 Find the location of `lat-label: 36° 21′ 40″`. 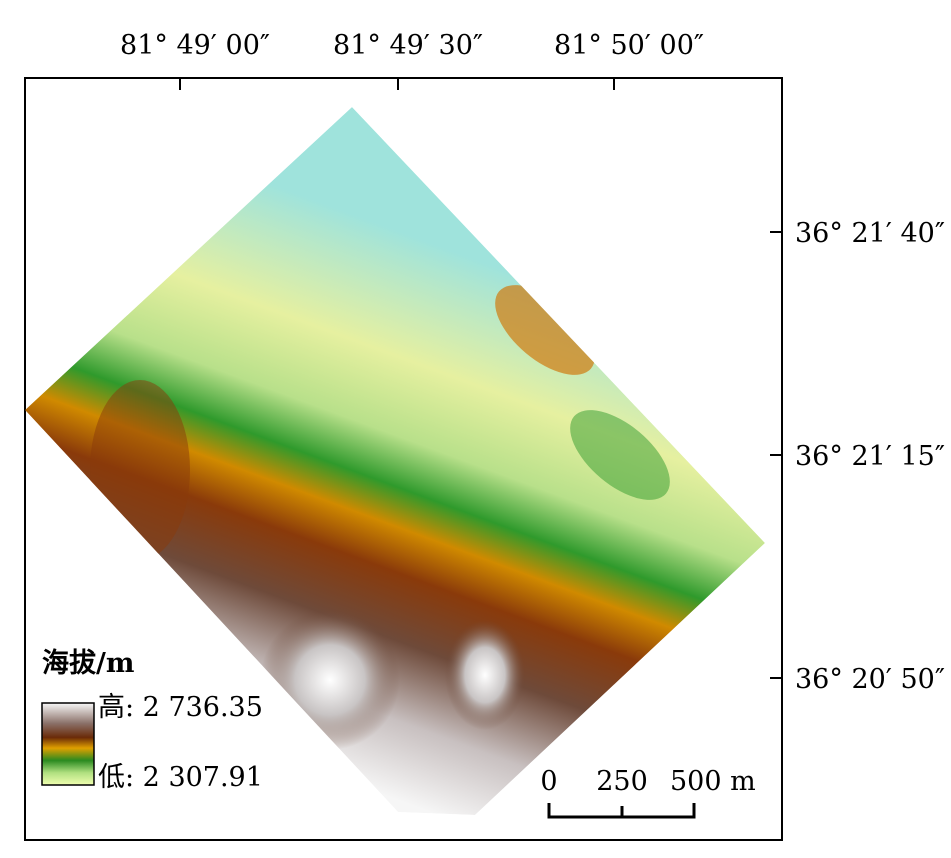

lat-label: 36° 21′ 40″ is located at coordinates (870, 233).